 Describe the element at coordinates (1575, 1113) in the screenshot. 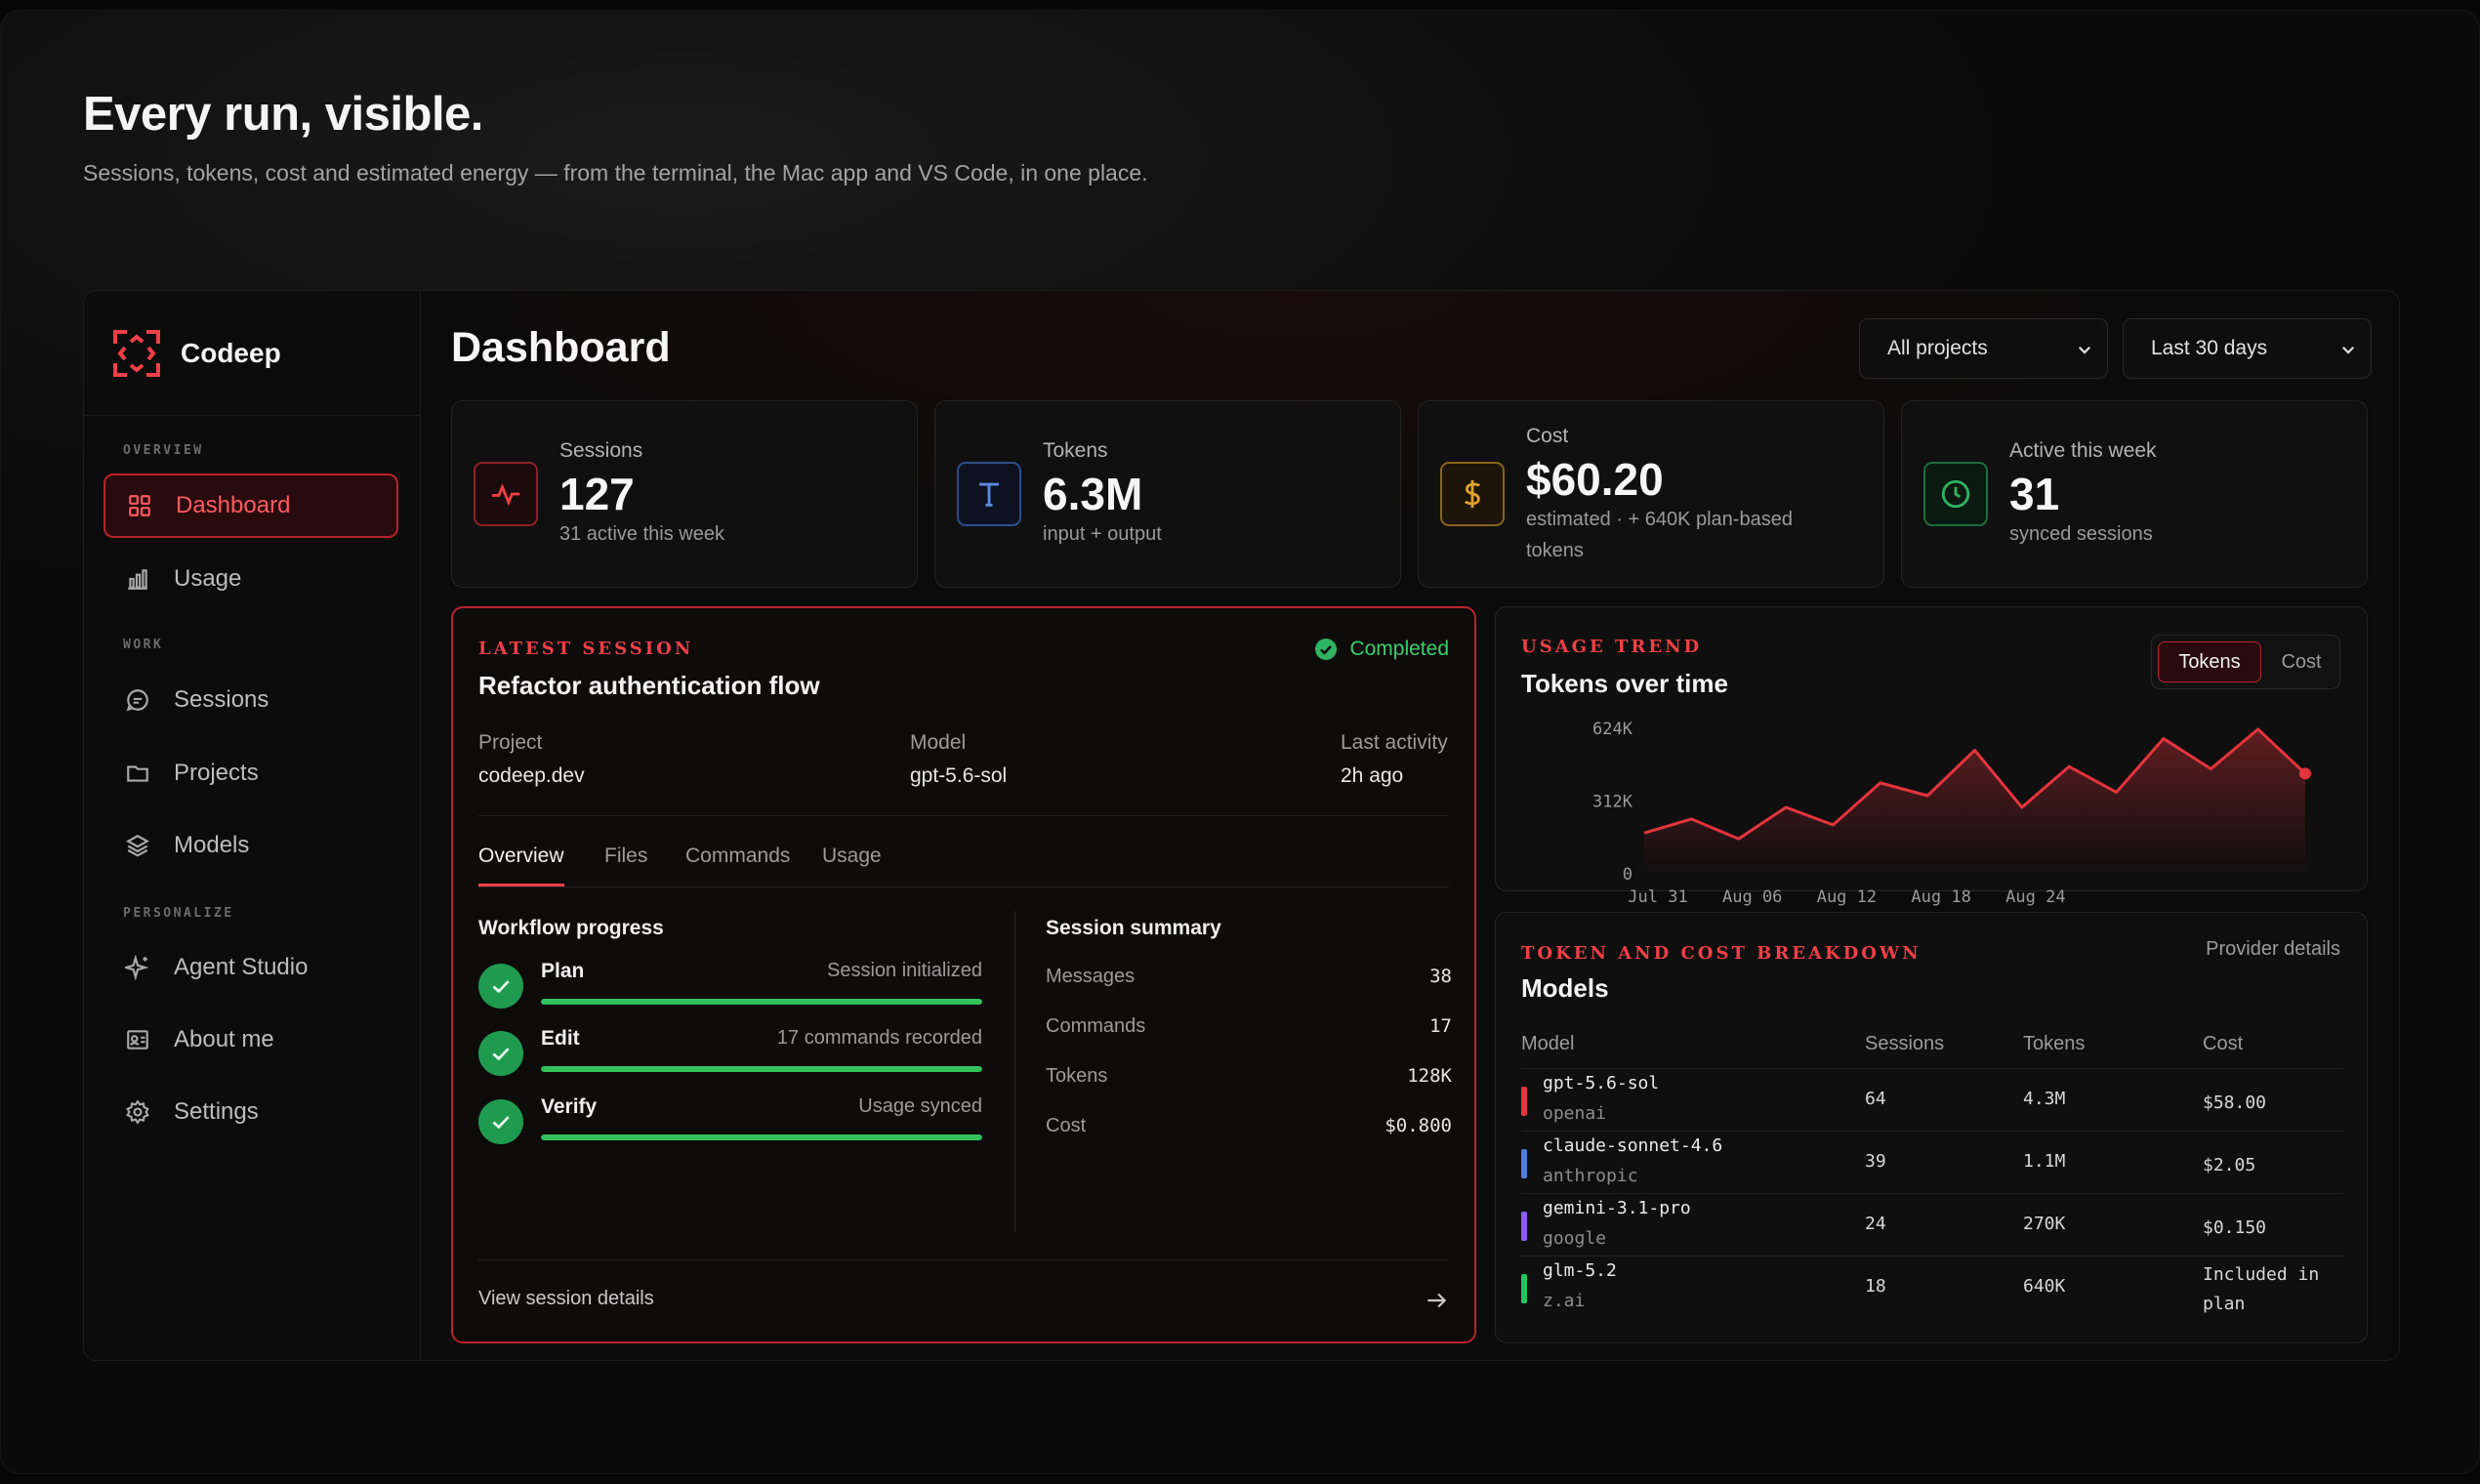

I see `model-provider: openai` at that location.